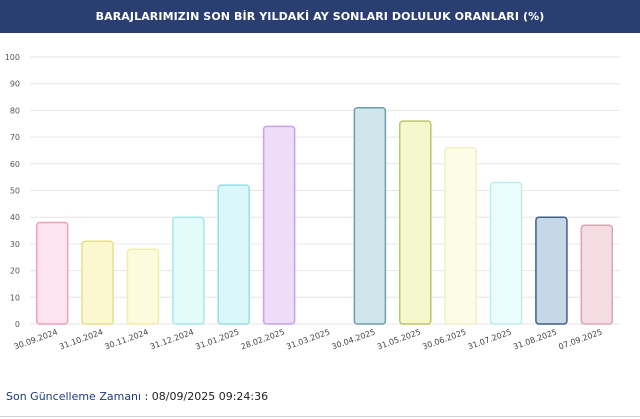 Image resolution: width=640 pixels, height=419 pixels. Describe the element at coordinates (15, 217) in the screenshot. I see `y-tick-label: 40` at that location.